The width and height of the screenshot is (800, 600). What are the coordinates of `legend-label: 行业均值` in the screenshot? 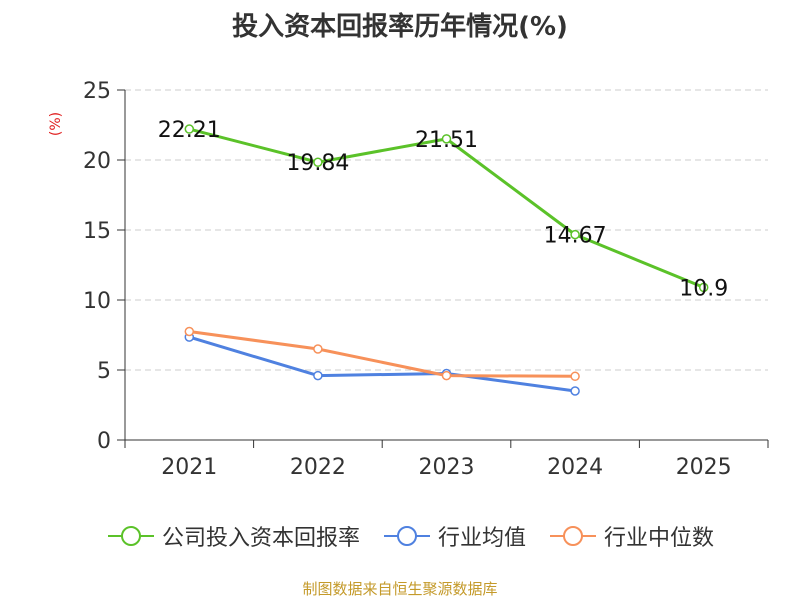 It's located at (481, 538).